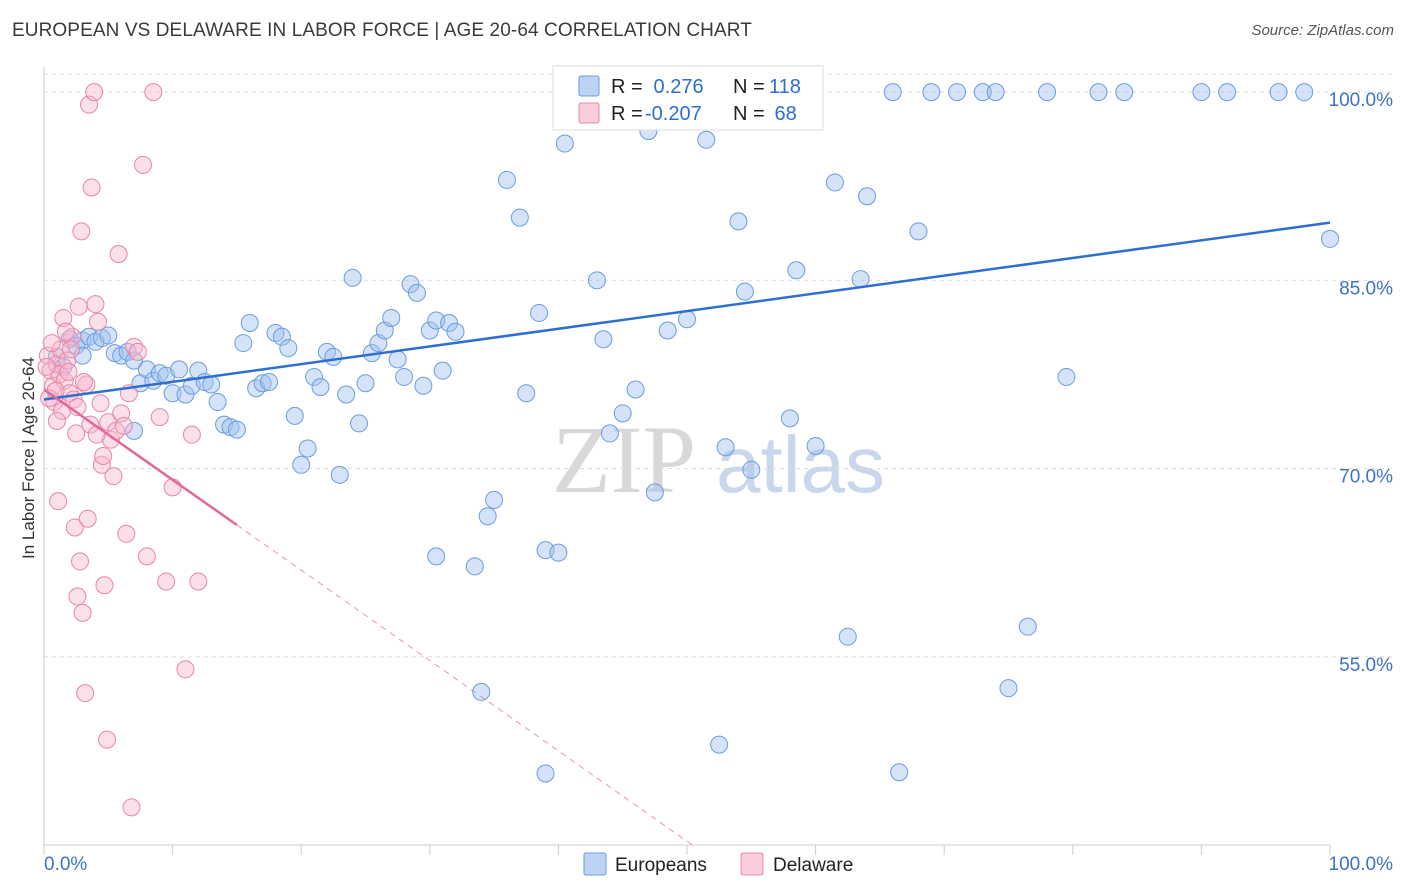 This screenshot has width=1406, height=892. I want to click on legend-n-label-delaware: N =, so click(749, 114).